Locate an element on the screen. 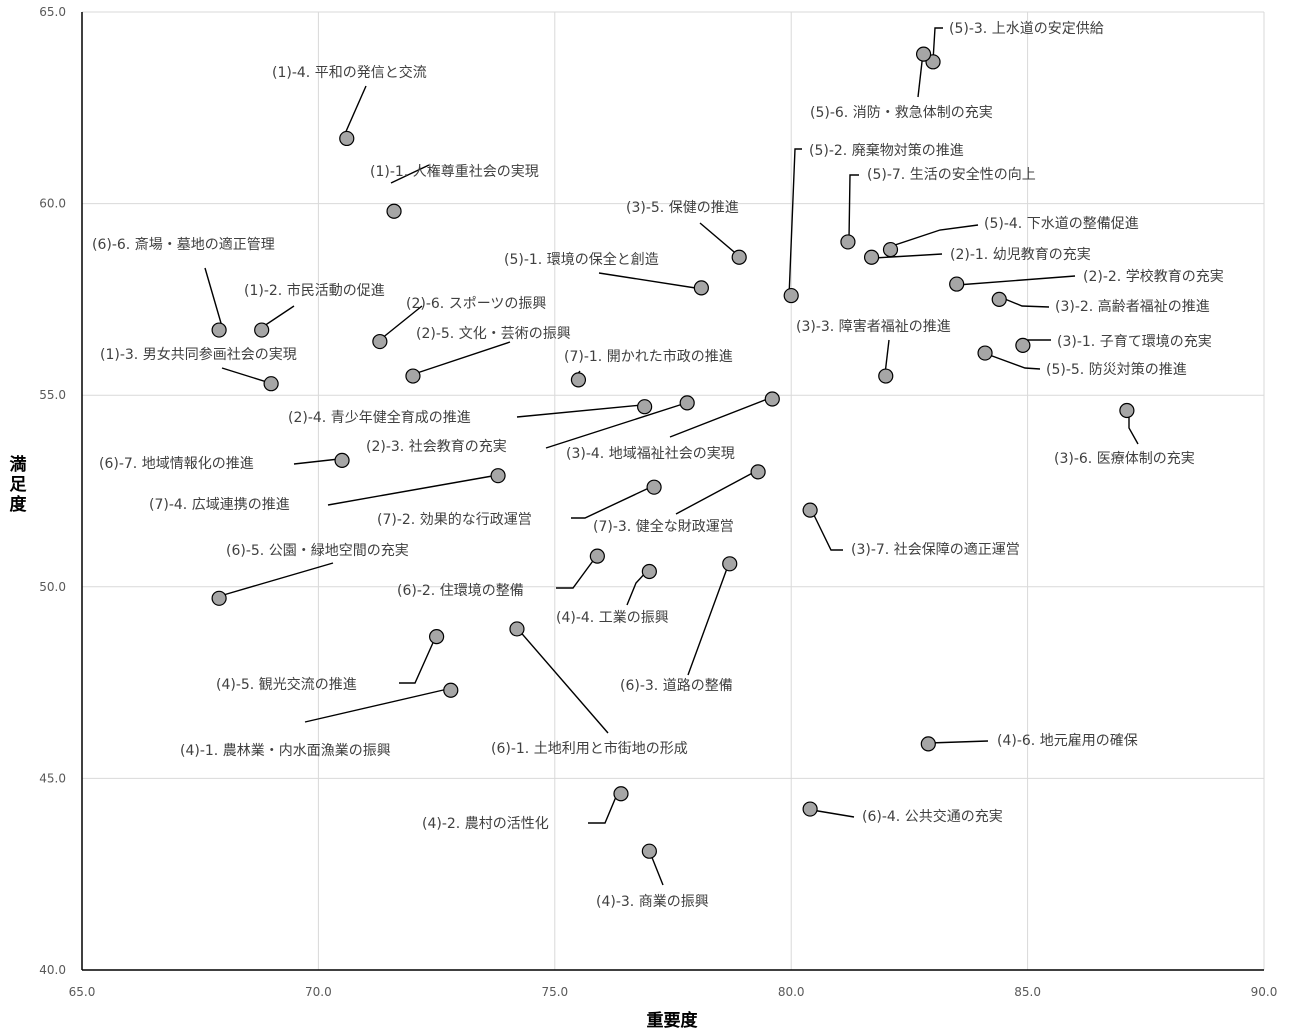 The height and width of the screenshot is (1034, 1298). point-label: (5)-3. 上水道の安定供給 is located at coordinates (1026, 29).